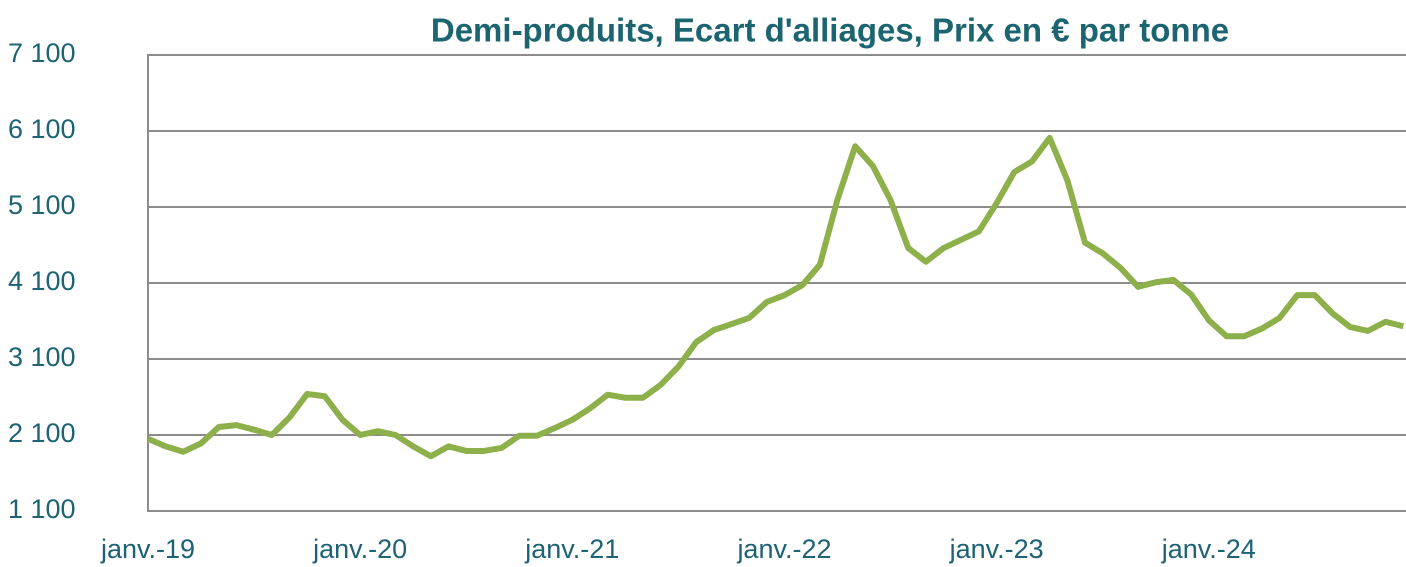  Describe the element at coordinates (42, 53) in the screenshot. I see `y-tick-label: 7 100` at that location.